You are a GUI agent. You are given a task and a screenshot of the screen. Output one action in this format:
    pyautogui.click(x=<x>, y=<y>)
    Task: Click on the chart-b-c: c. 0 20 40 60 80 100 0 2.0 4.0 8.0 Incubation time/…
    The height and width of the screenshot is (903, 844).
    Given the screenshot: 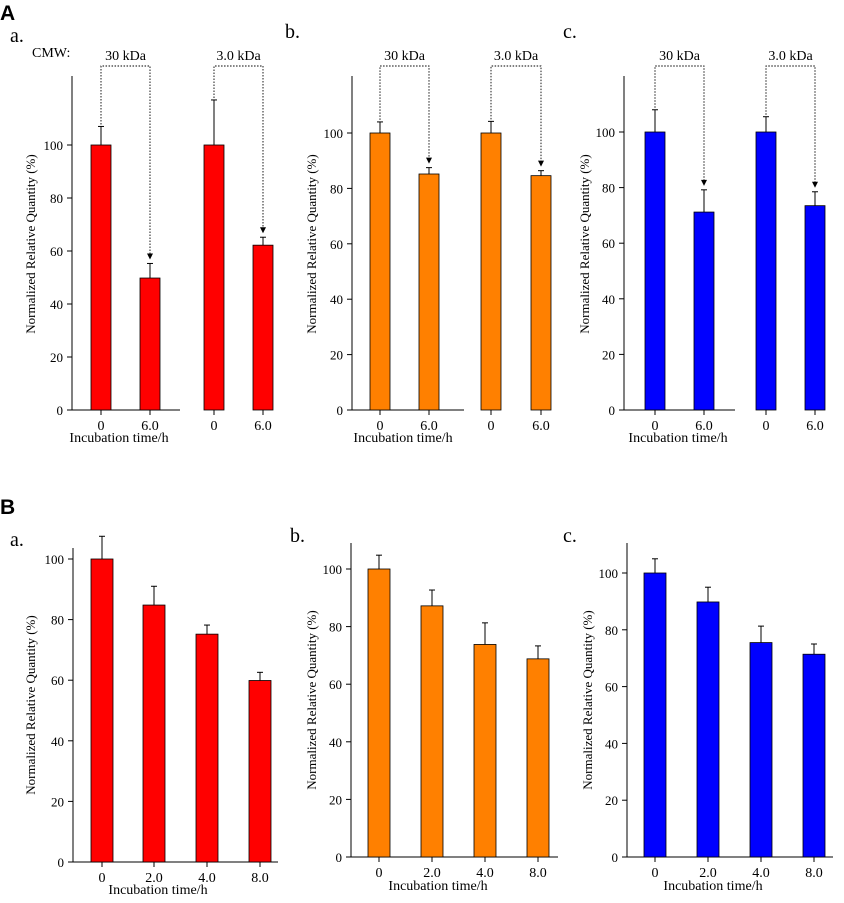 What is the action you would take?
    pyautogui.click(x=698, y=709)
    